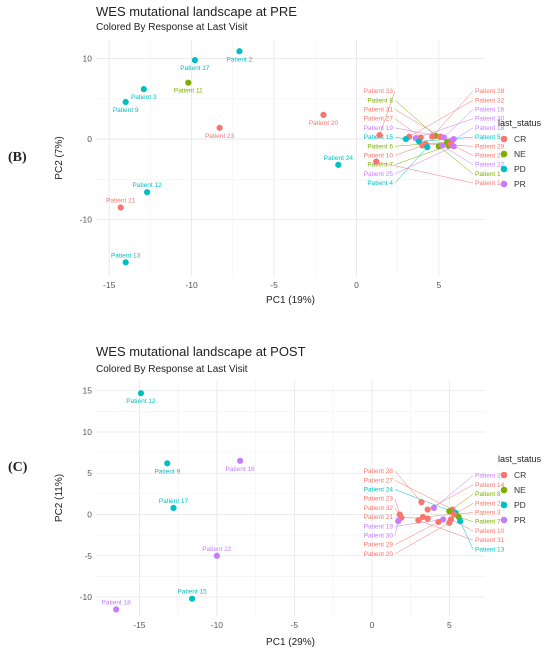 Image resolution: width=550 pixels, height=661 pixels. Describe the element at coordinates (520, 475) in the screenshot. I see `legend-item-label: CR` at that location.